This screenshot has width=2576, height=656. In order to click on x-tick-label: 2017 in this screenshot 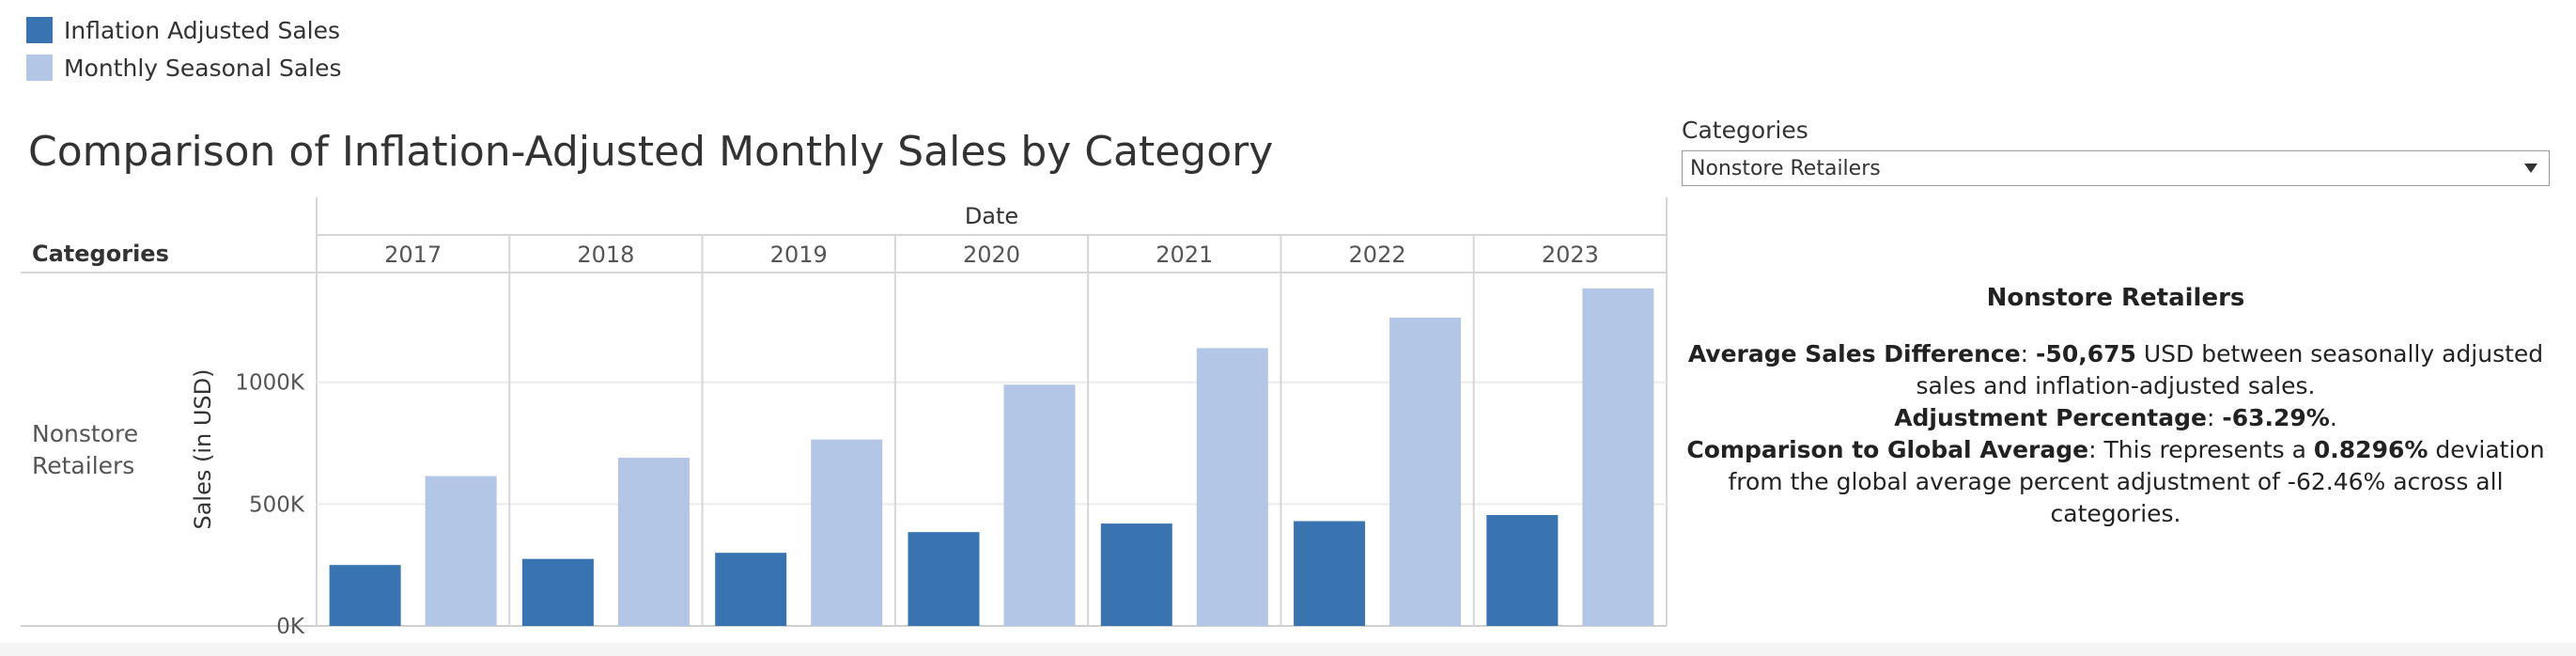, I will do `click(413, 255)`.